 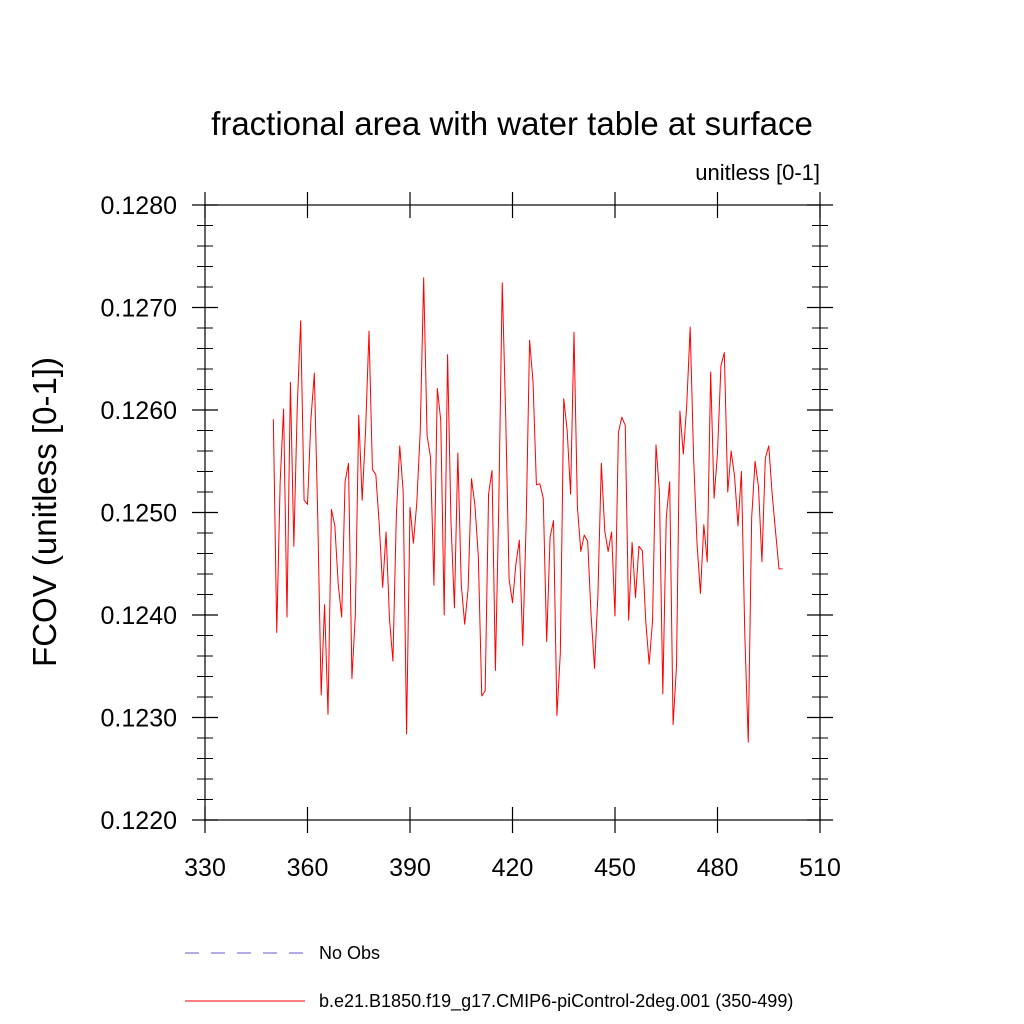 I want to click on y-tick-label: 0.1230, so click(x=139, y=719).